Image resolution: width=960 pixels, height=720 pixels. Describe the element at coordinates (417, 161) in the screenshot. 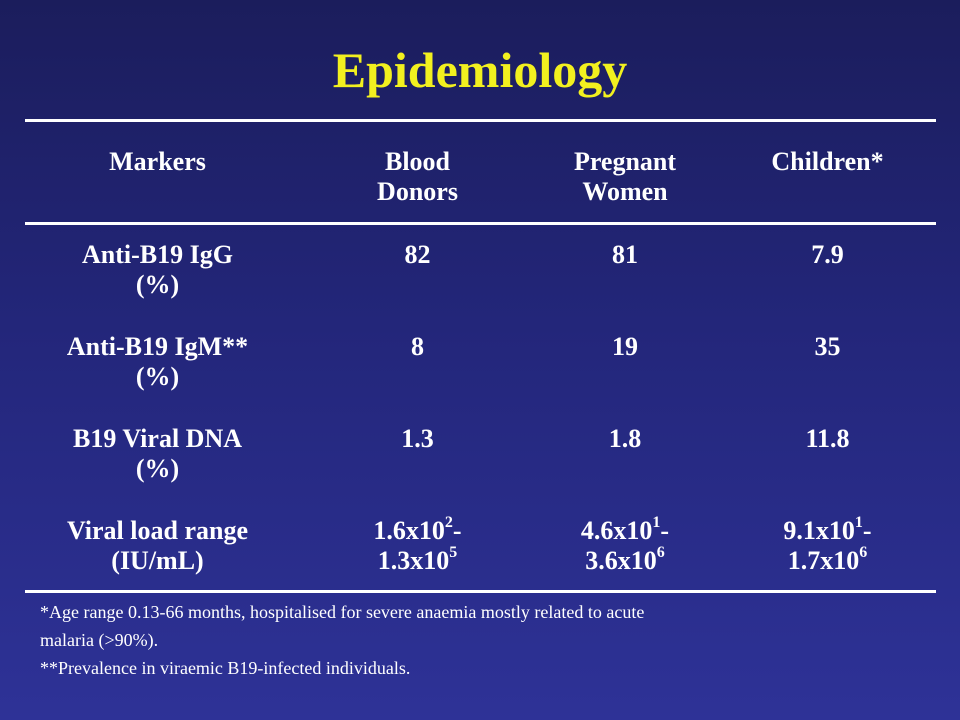

I see `header-blood-donors-line1: Blood` at that location.